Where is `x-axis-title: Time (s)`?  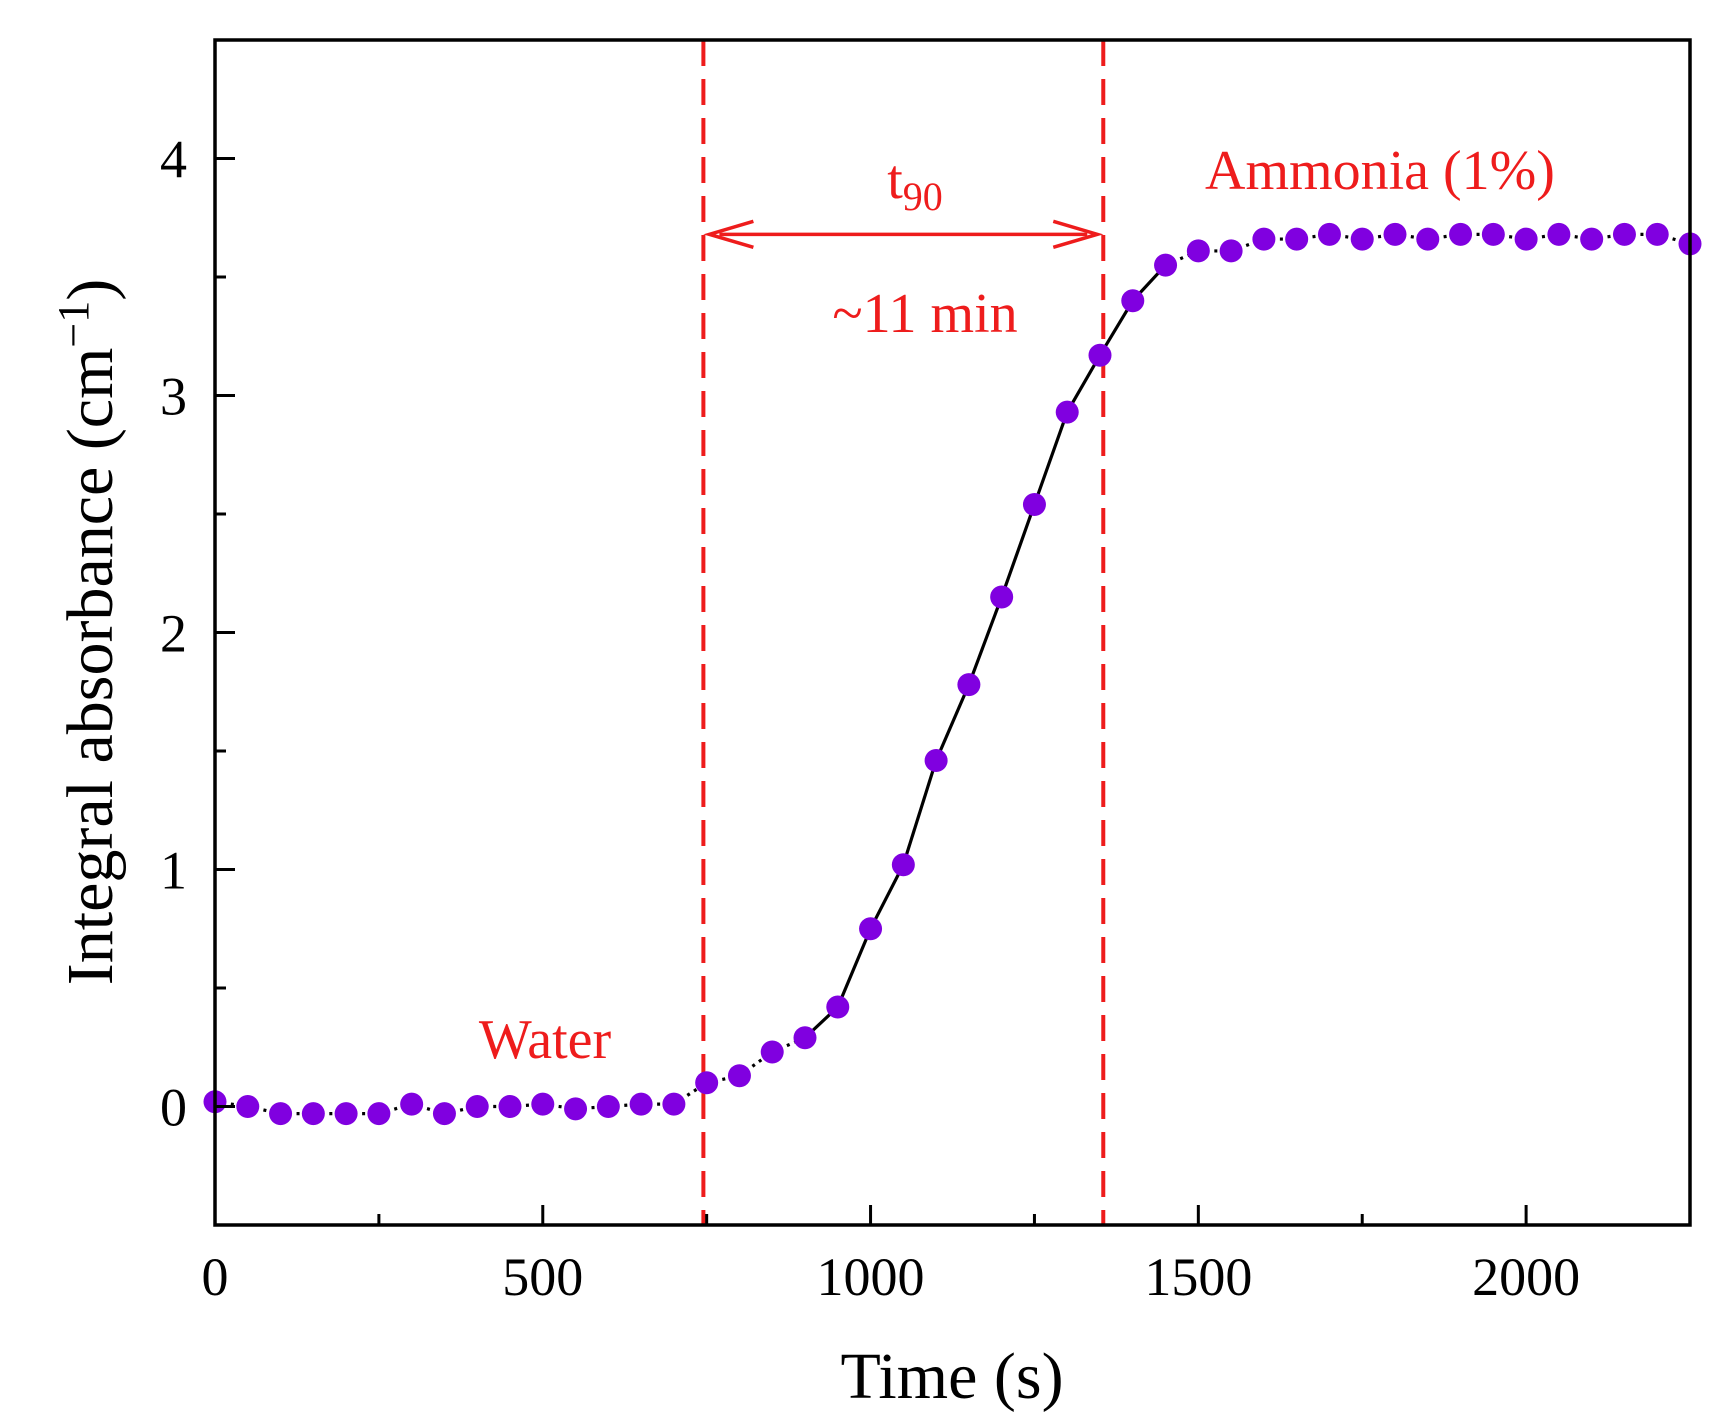 x-axis-title: Time (s) is located at coordinates (951, 1376).